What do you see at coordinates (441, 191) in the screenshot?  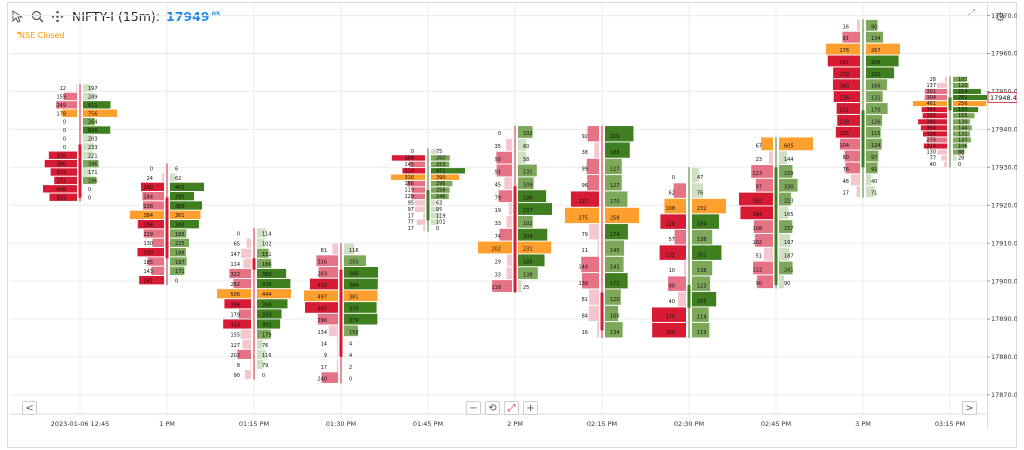 I see `ask-volume-label: 258` at bounding box center [441, 191].